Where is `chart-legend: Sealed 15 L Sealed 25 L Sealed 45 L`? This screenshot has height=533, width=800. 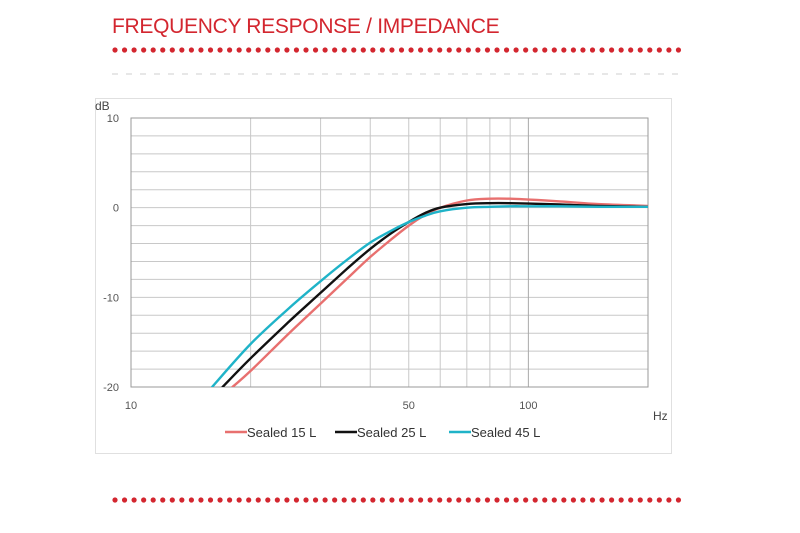 chart-legend: Sealed 15 L Sealed 25 L Sealed 45 L is located at coordinates (382, 432).